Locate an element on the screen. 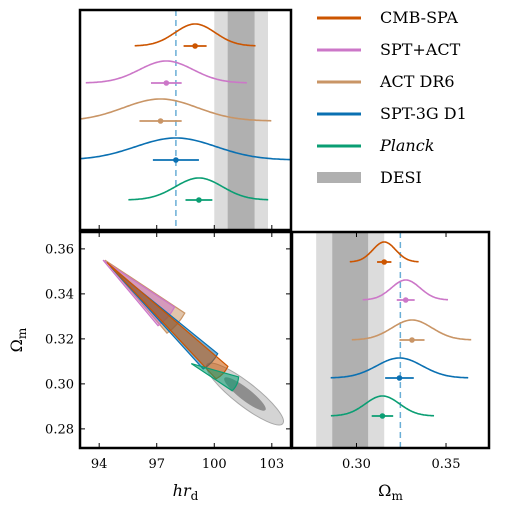 The width and height of the screenshot is (516, 513). legend: CMB-SPA SPT+ACT ACT DR6 SPT-3G D1 Planck DESI is located at coordinates (392, 97).